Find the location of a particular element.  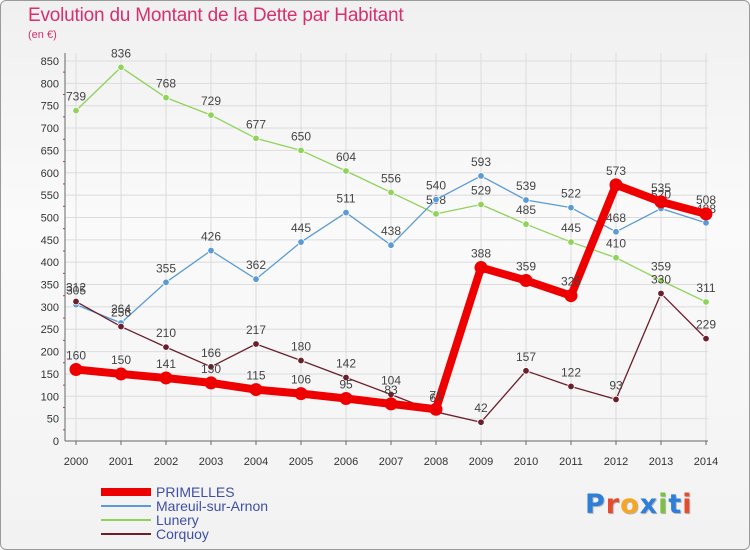

x-tick-label: 2014 is located at coordinates (706, 462).